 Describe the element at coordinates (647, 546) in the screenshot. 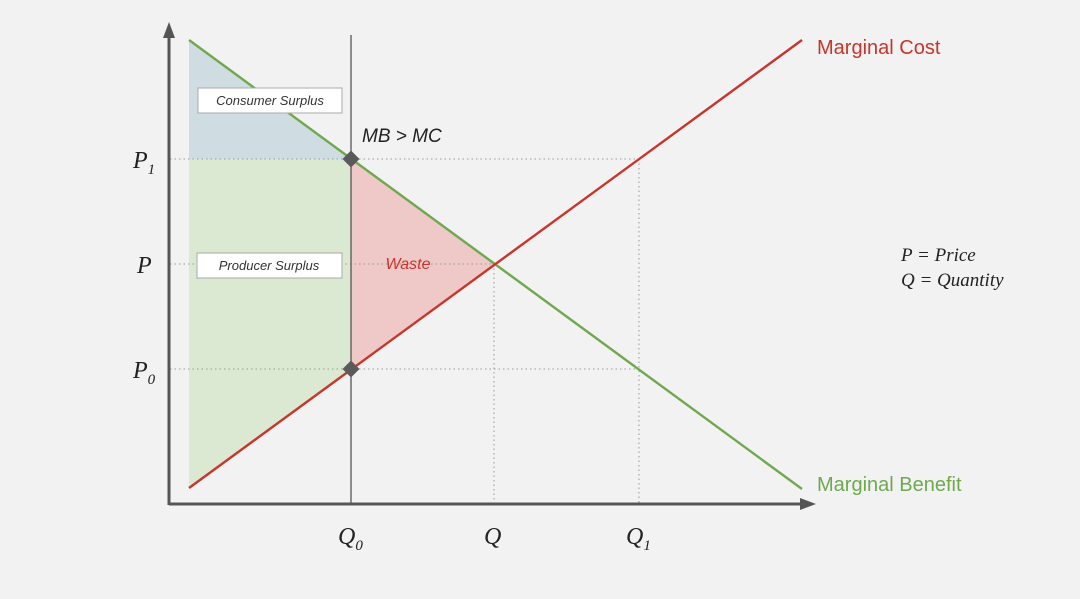

I see `x-tick-q1-sub: 1` at that location.